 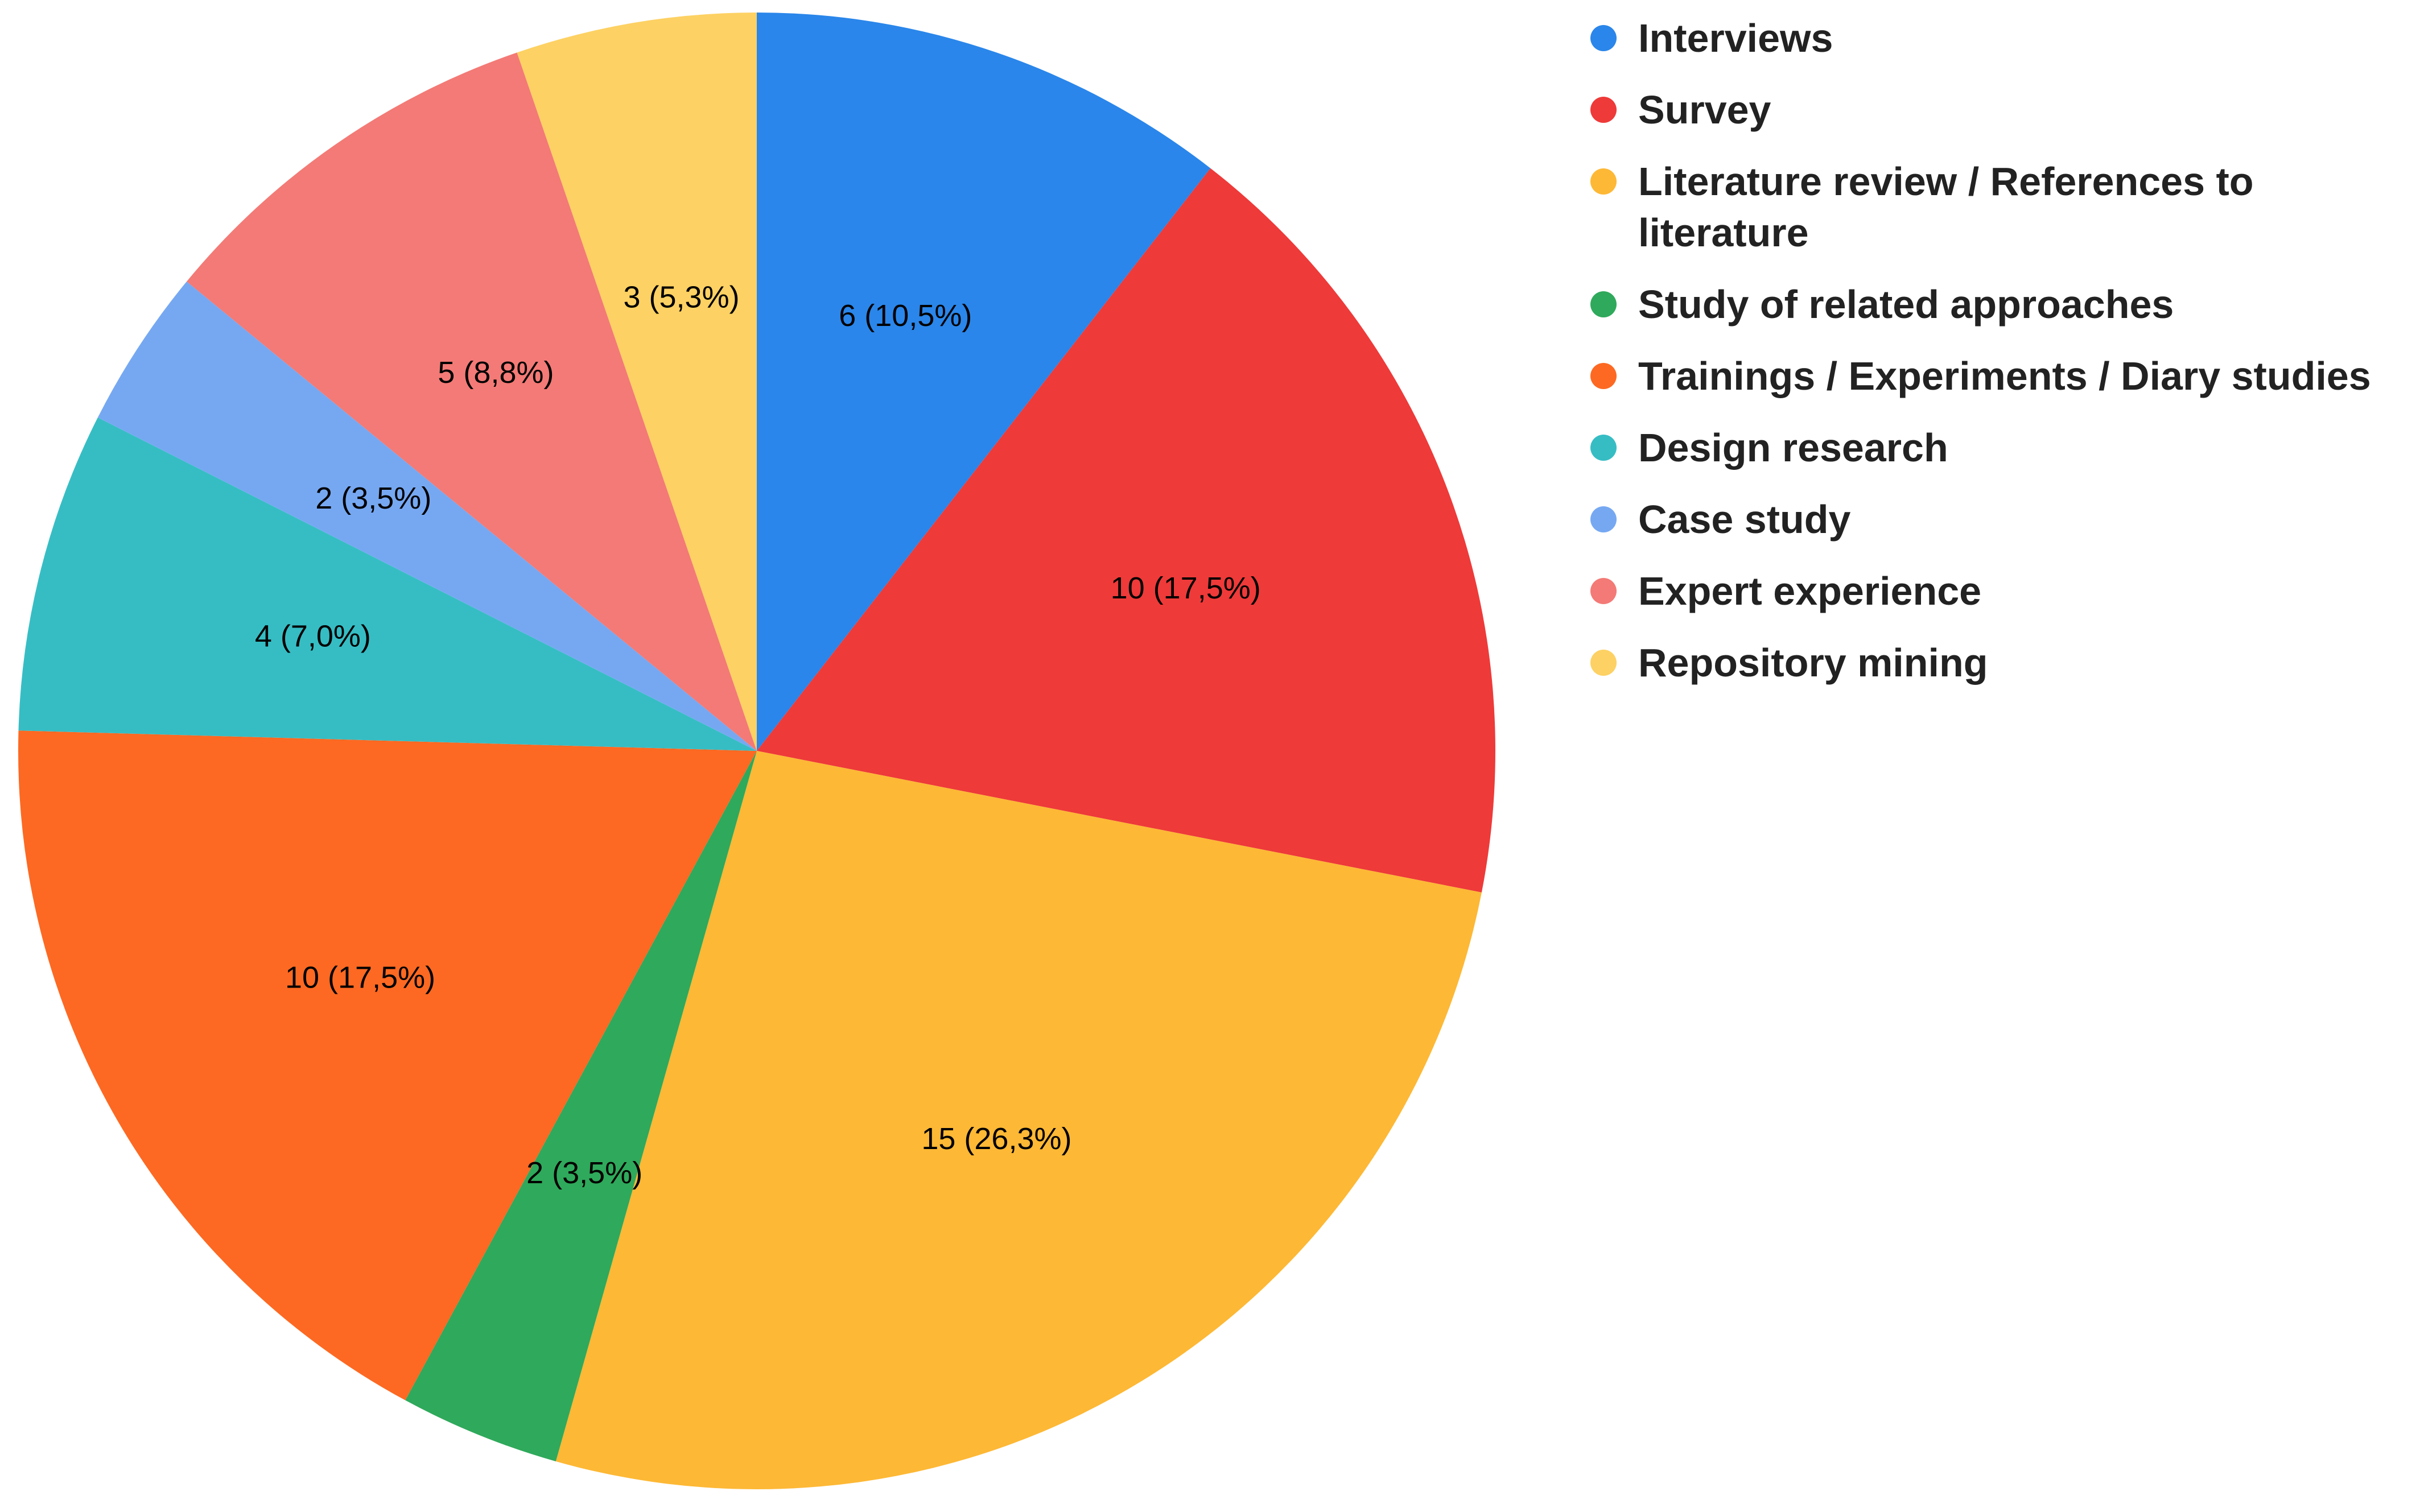 I want to click on pie-slice-study-of-related-approaches, so click(x=581, y=1106).